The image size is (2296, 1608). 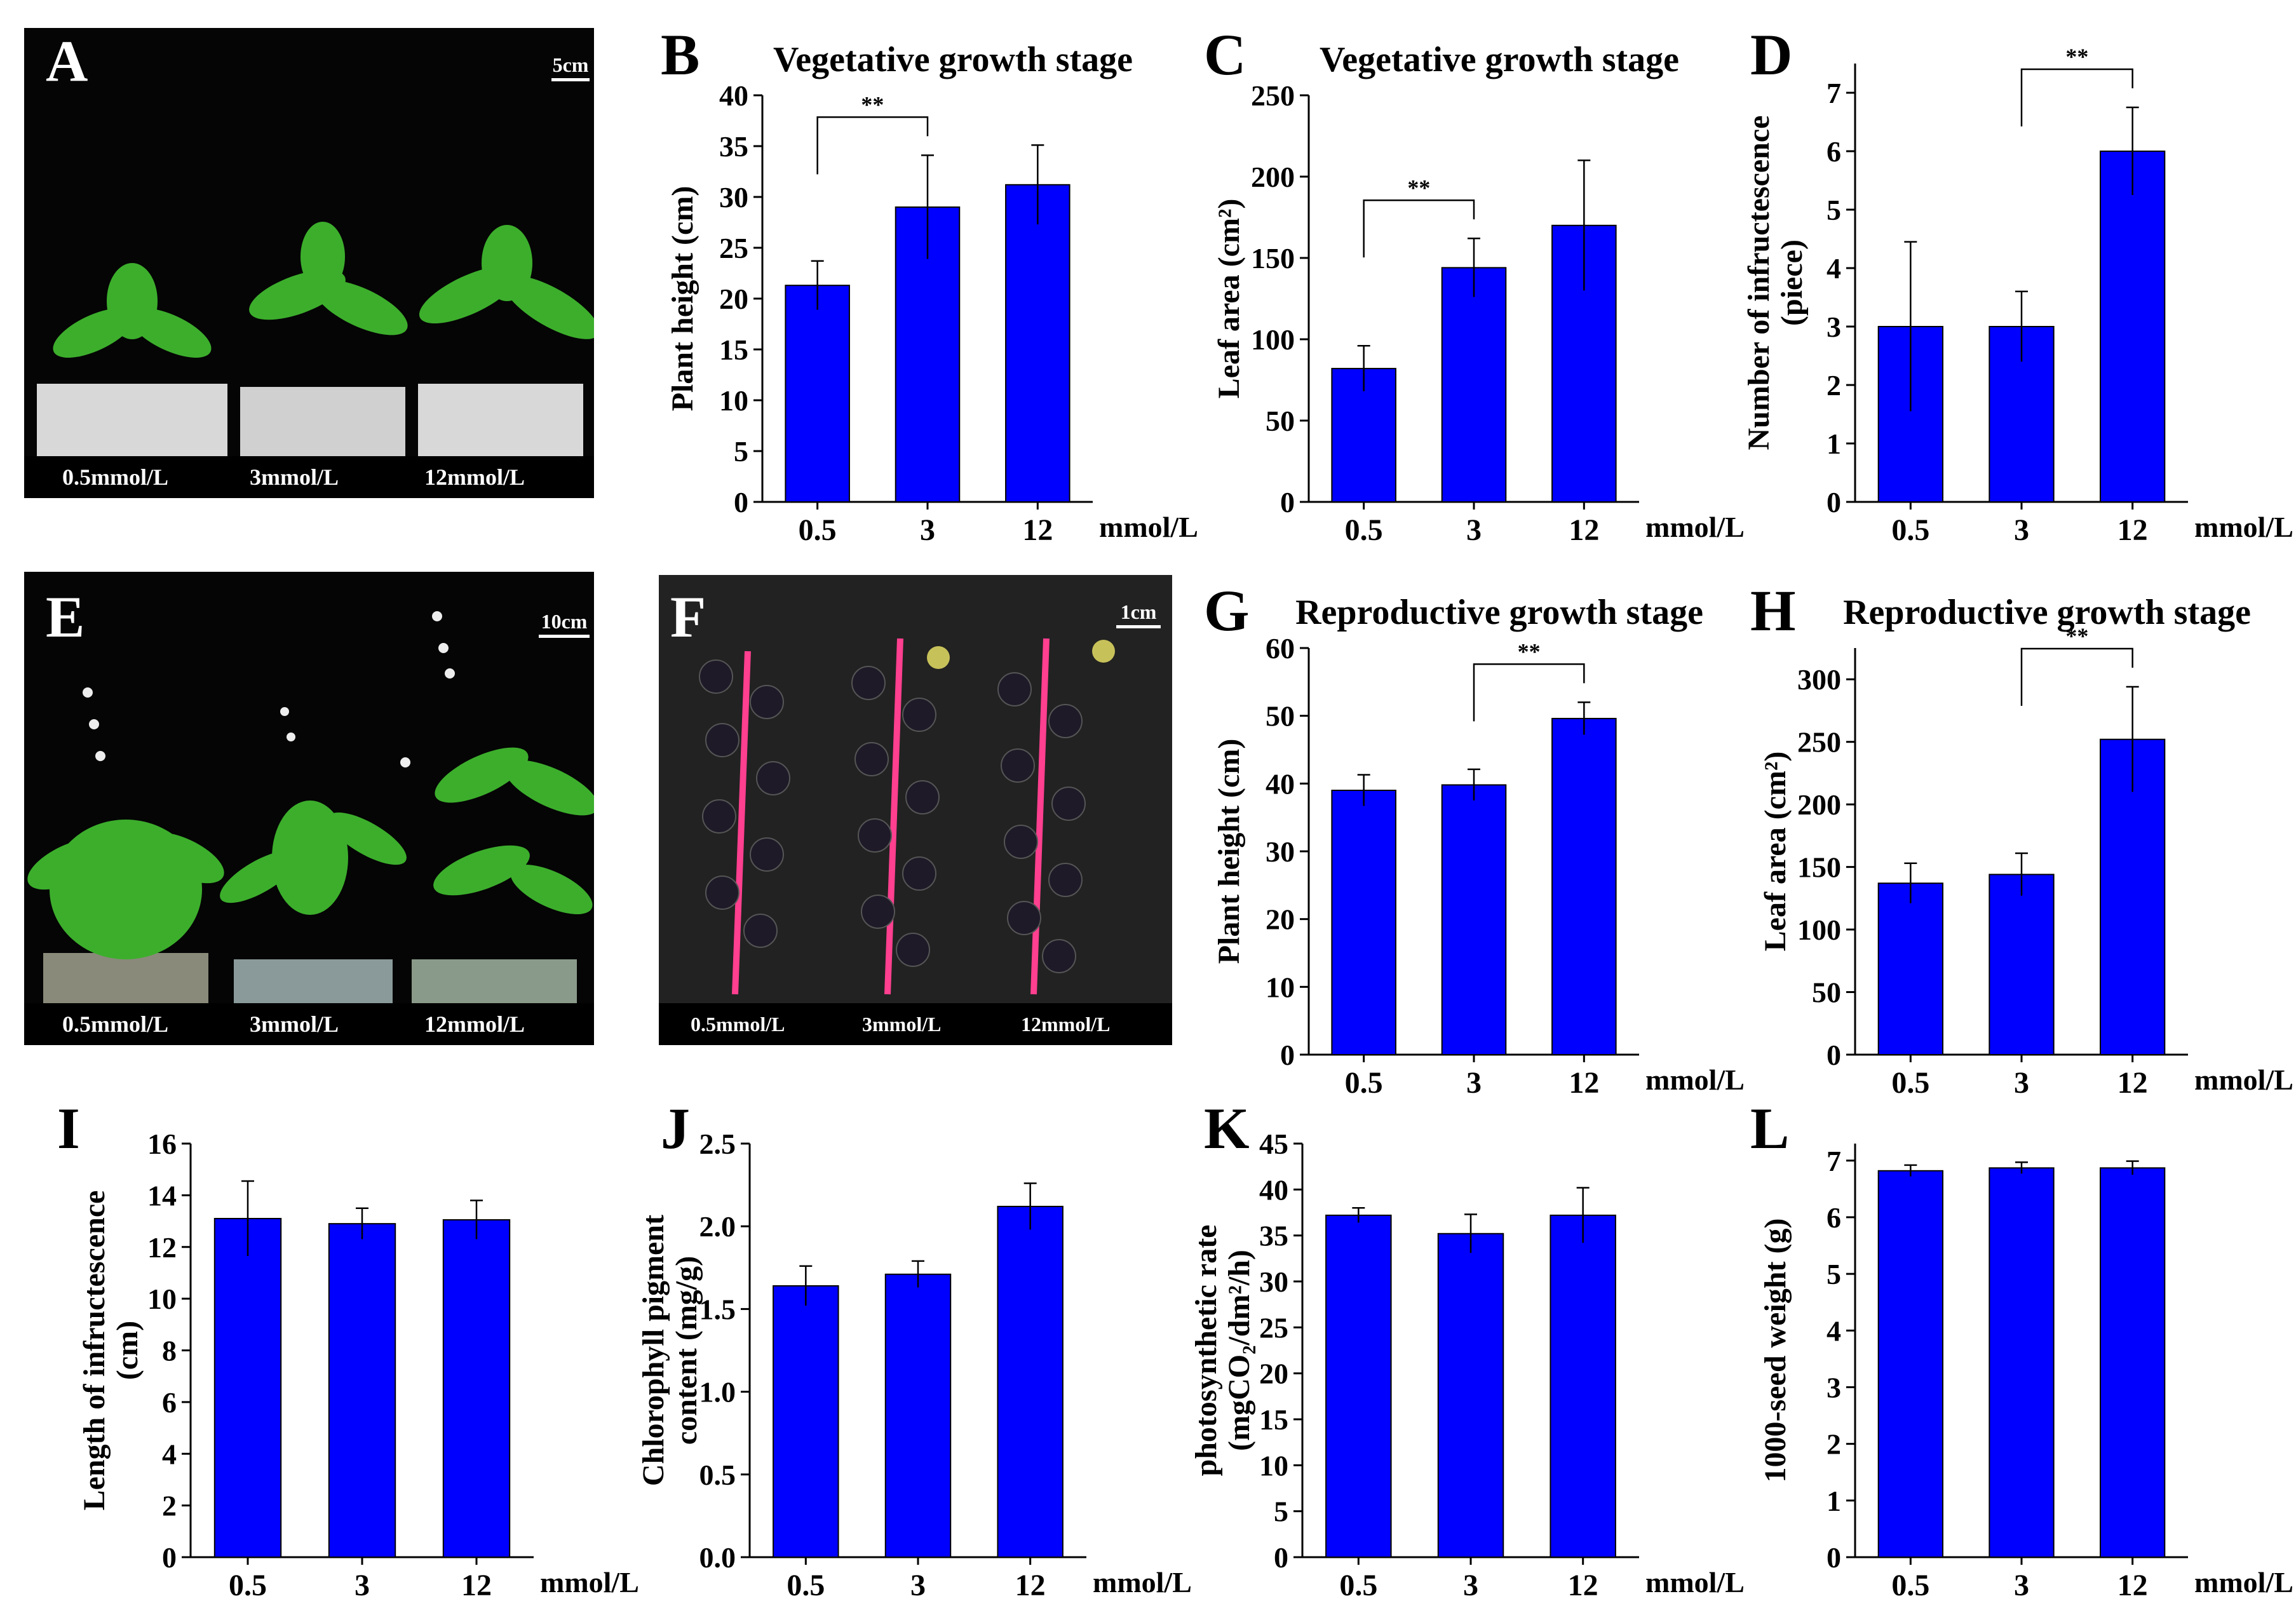 What do you see at coordinates (1834, 1501) in the screenshot?
I see `y-tick-label: 1` at bounding box center [1834, 1501].